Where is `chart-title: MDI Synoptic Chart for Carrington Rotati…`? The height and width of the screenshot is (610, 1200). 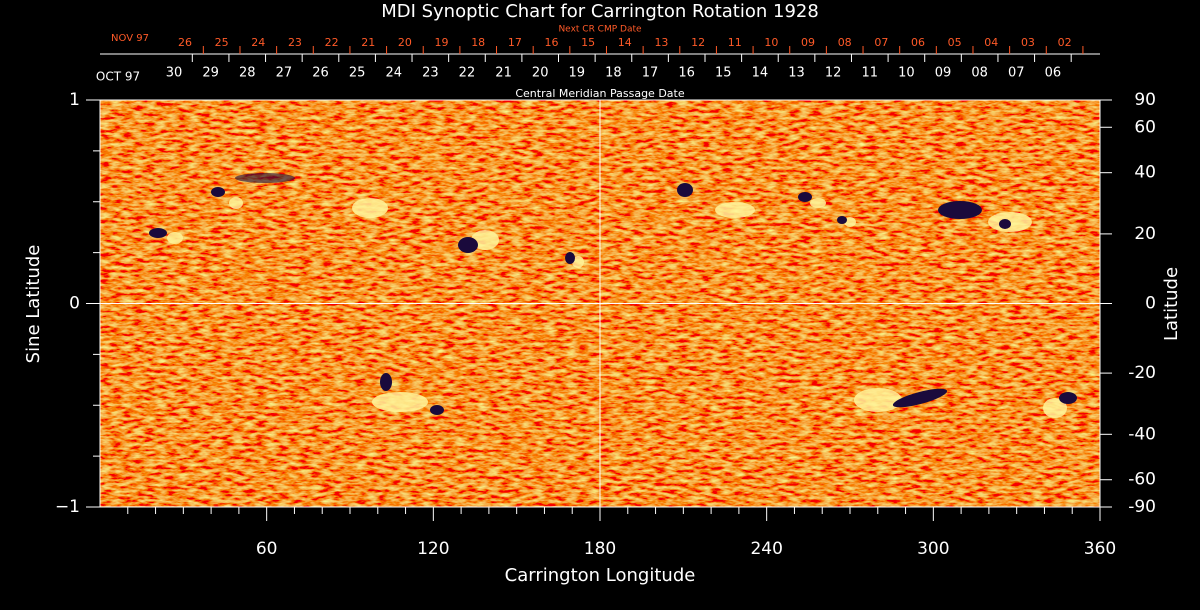
chart-title: MDI Synoptic Chart for Carrington Rotati… is located at coordinates (600, 11).